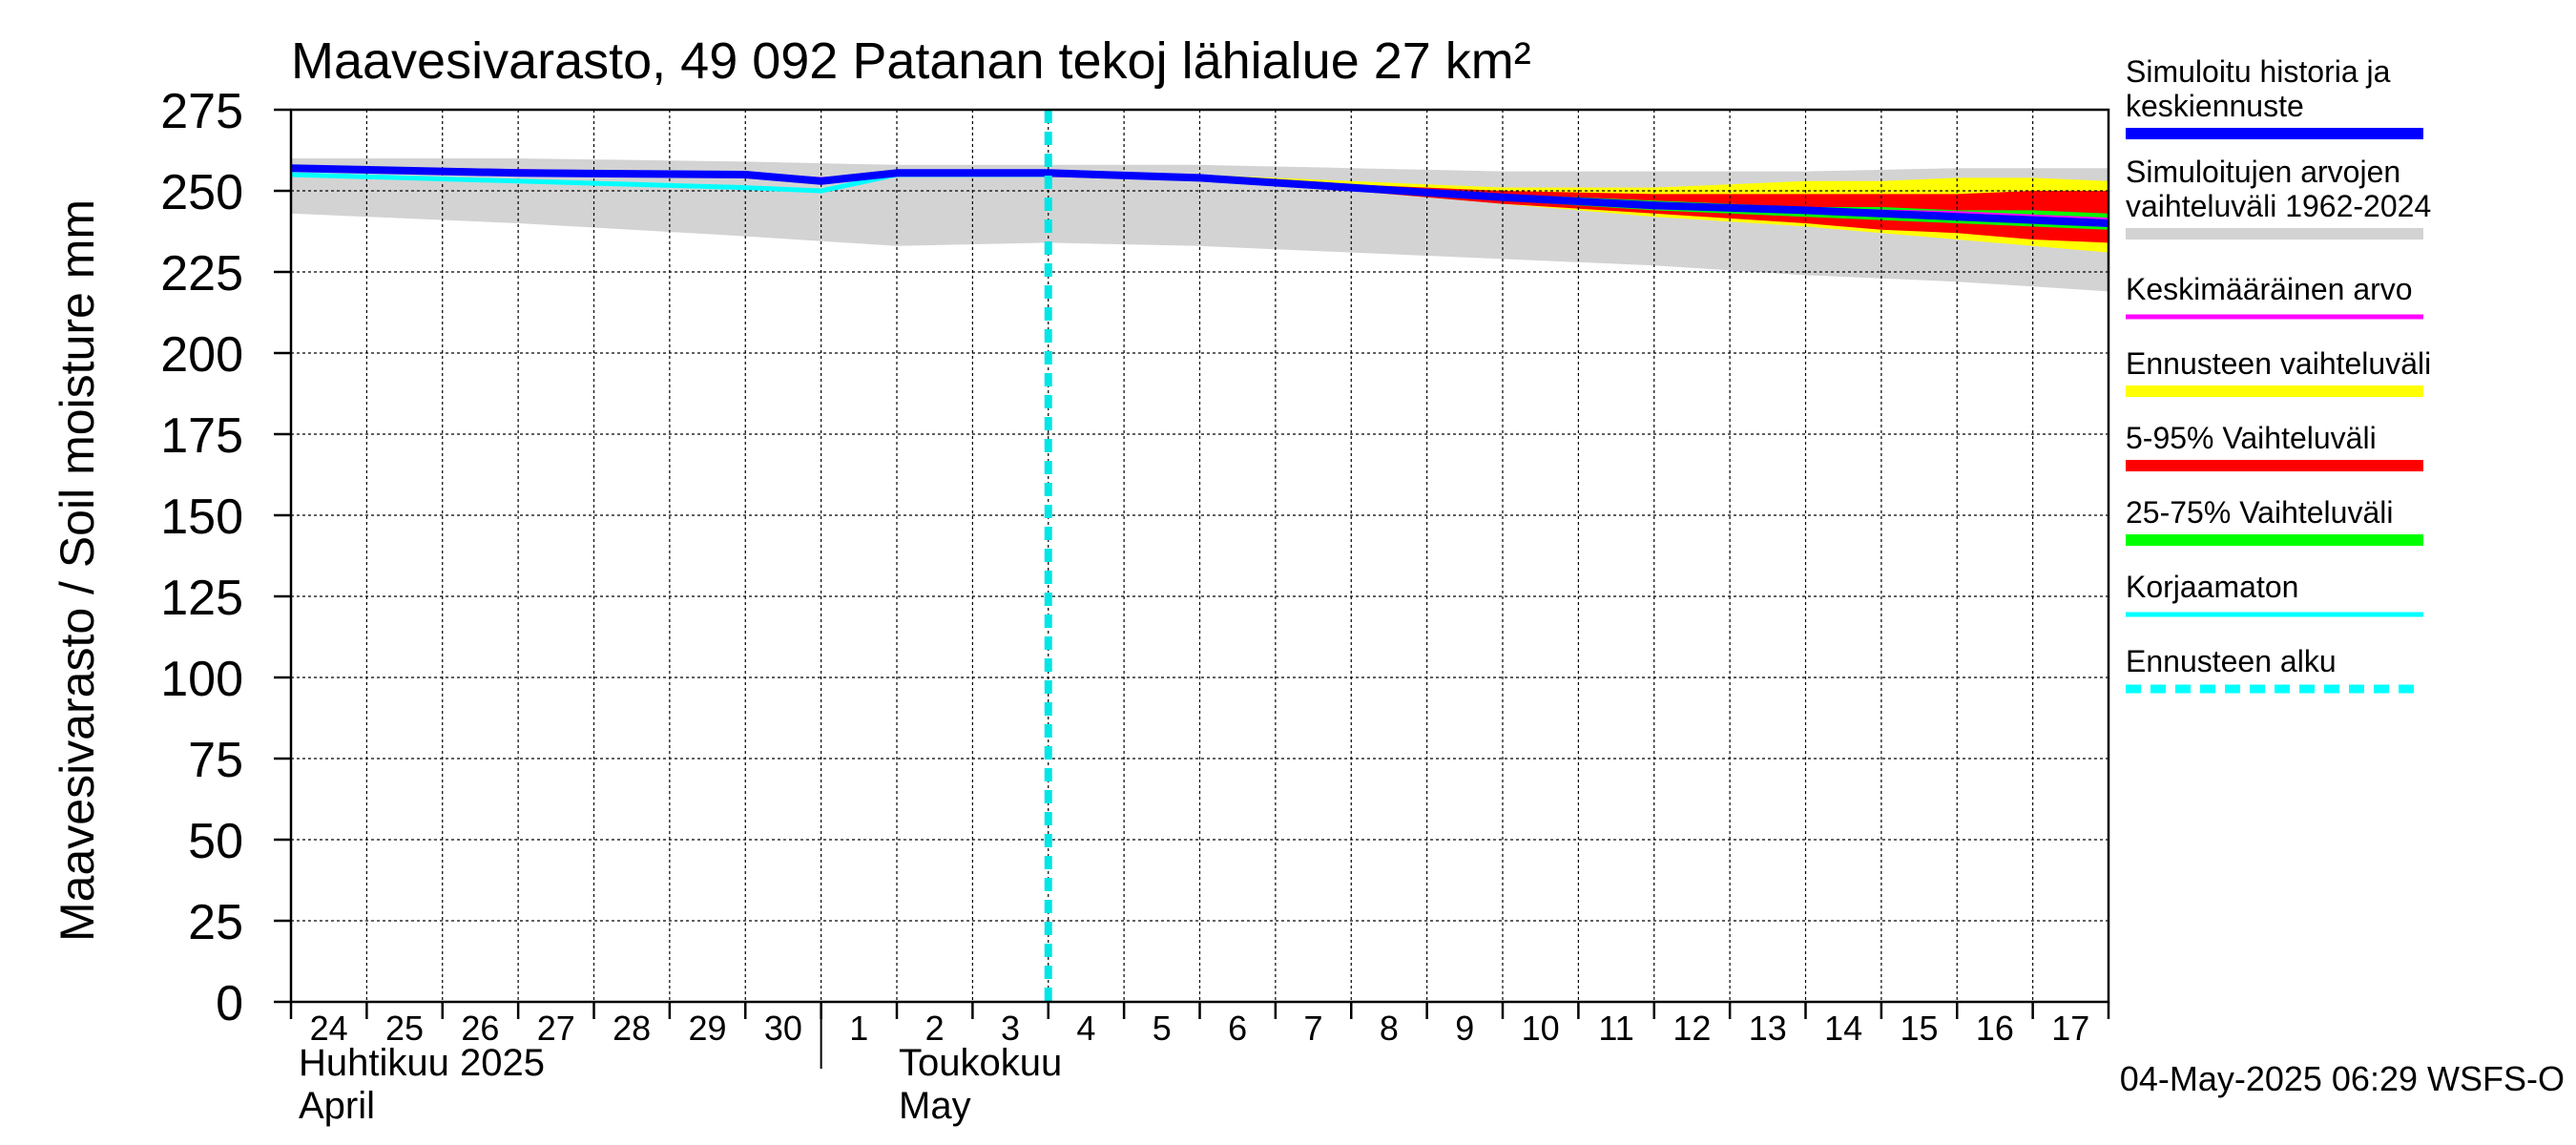 The height and width of the screenshot is (1145, 2576). I want to click on month-label-en: May, so click(935, 1106).